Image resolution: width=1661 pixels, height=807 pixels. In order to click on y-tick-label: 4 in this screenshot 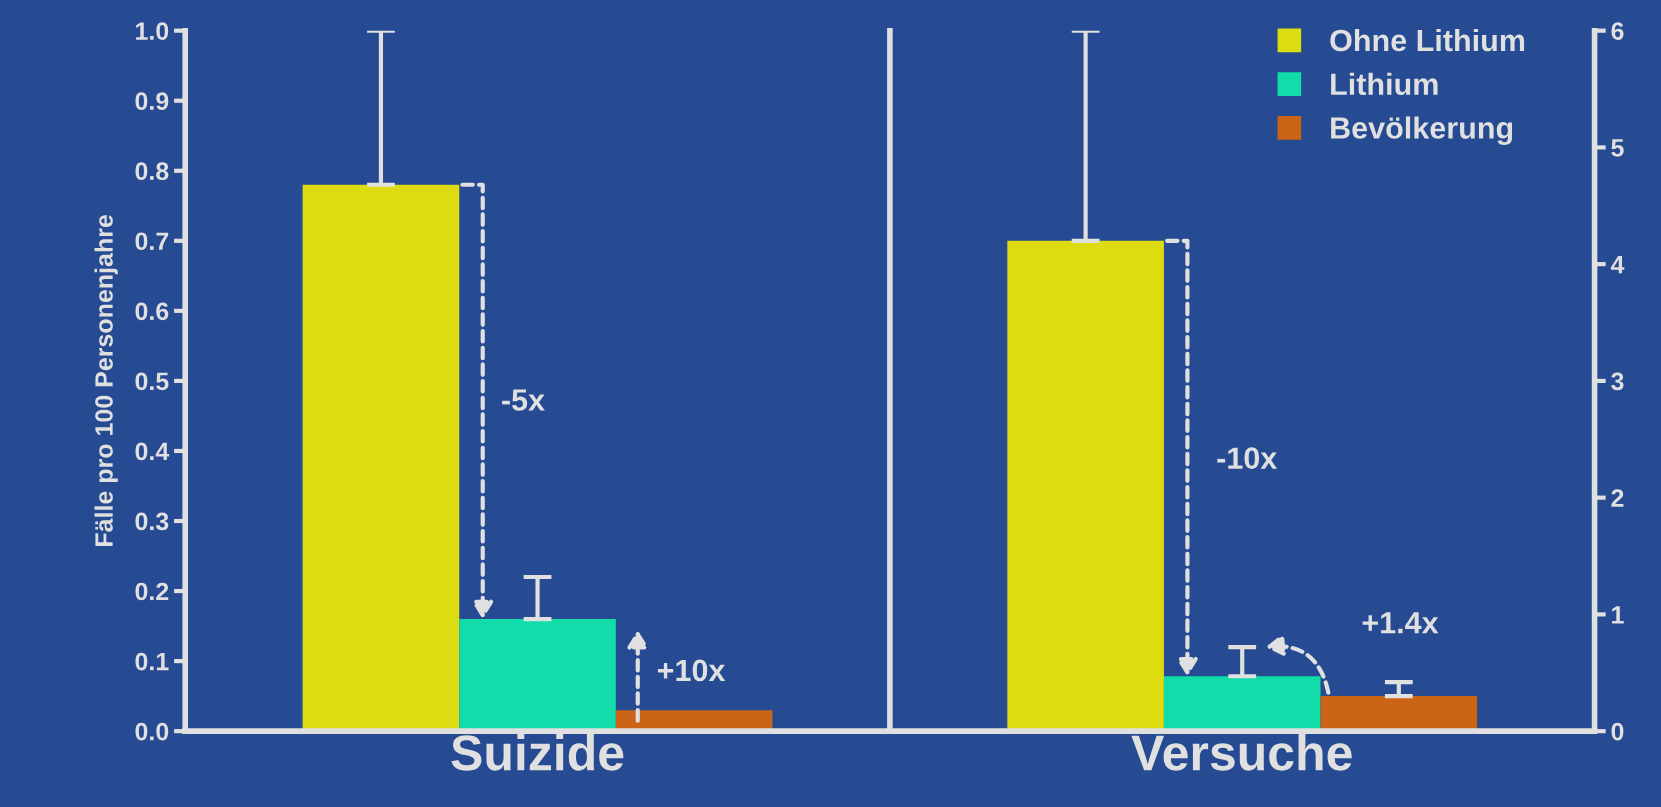, I will do `click(1617, 265)`.